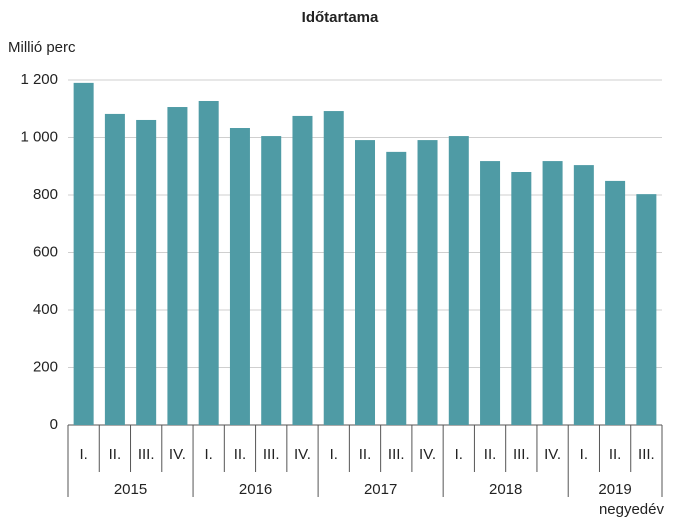 The height and width of the screenshot is (520, 675). What do you see at coordinates (632, 509) in the screenshot?
I see `x-axis-label: negyedév` at bounding box center [632, 509].